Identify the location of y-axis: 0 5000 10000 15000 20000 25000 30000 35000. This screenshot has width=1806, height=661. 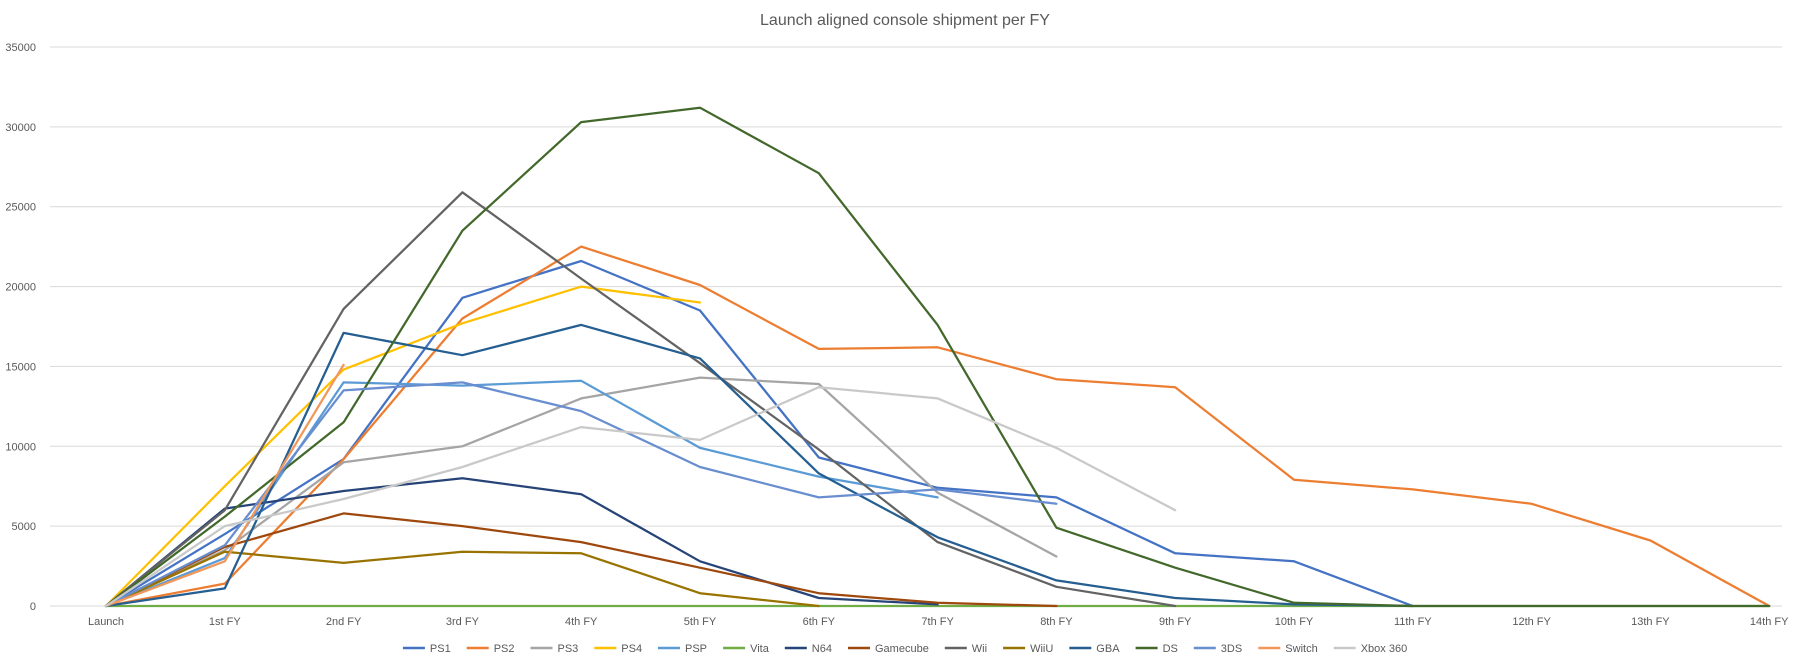
(20, 327).